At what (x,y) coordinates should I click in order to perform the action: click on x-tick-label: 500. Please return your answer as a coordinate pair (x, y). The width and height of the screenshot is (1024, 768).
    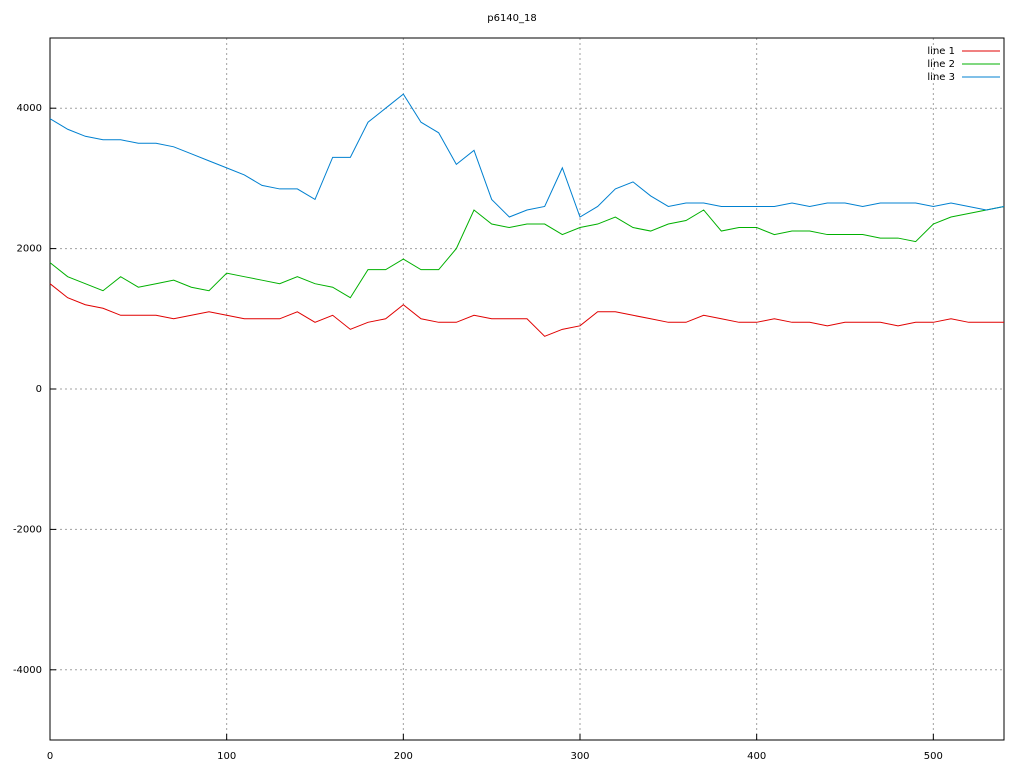
    Looking at the image, I should click on (933, 756).